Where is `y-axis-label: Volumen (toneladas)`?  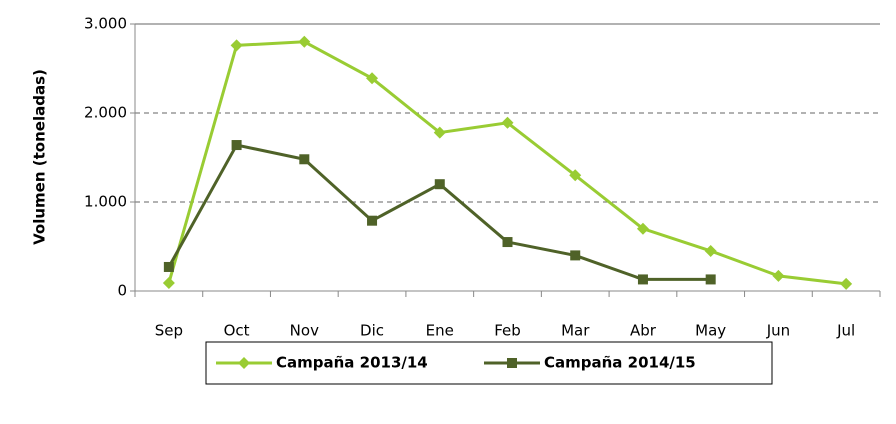
y-axis-label: Volumen (toneladas) is located at coordinates (40, 157).